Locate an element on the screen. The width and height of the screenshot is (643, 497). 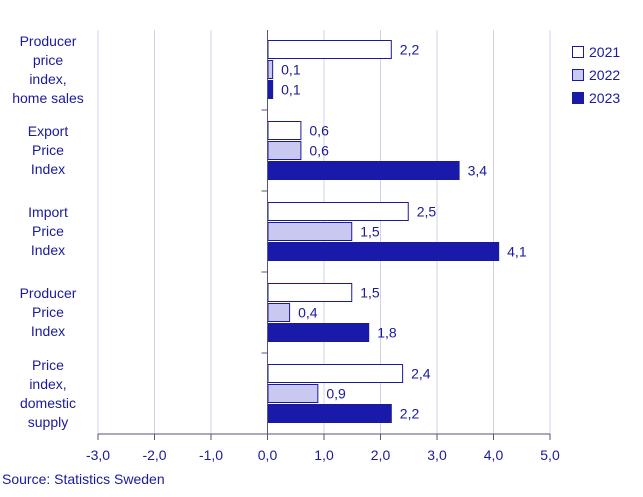
category-label: Import Price Index is located at coordinates (48, 231).